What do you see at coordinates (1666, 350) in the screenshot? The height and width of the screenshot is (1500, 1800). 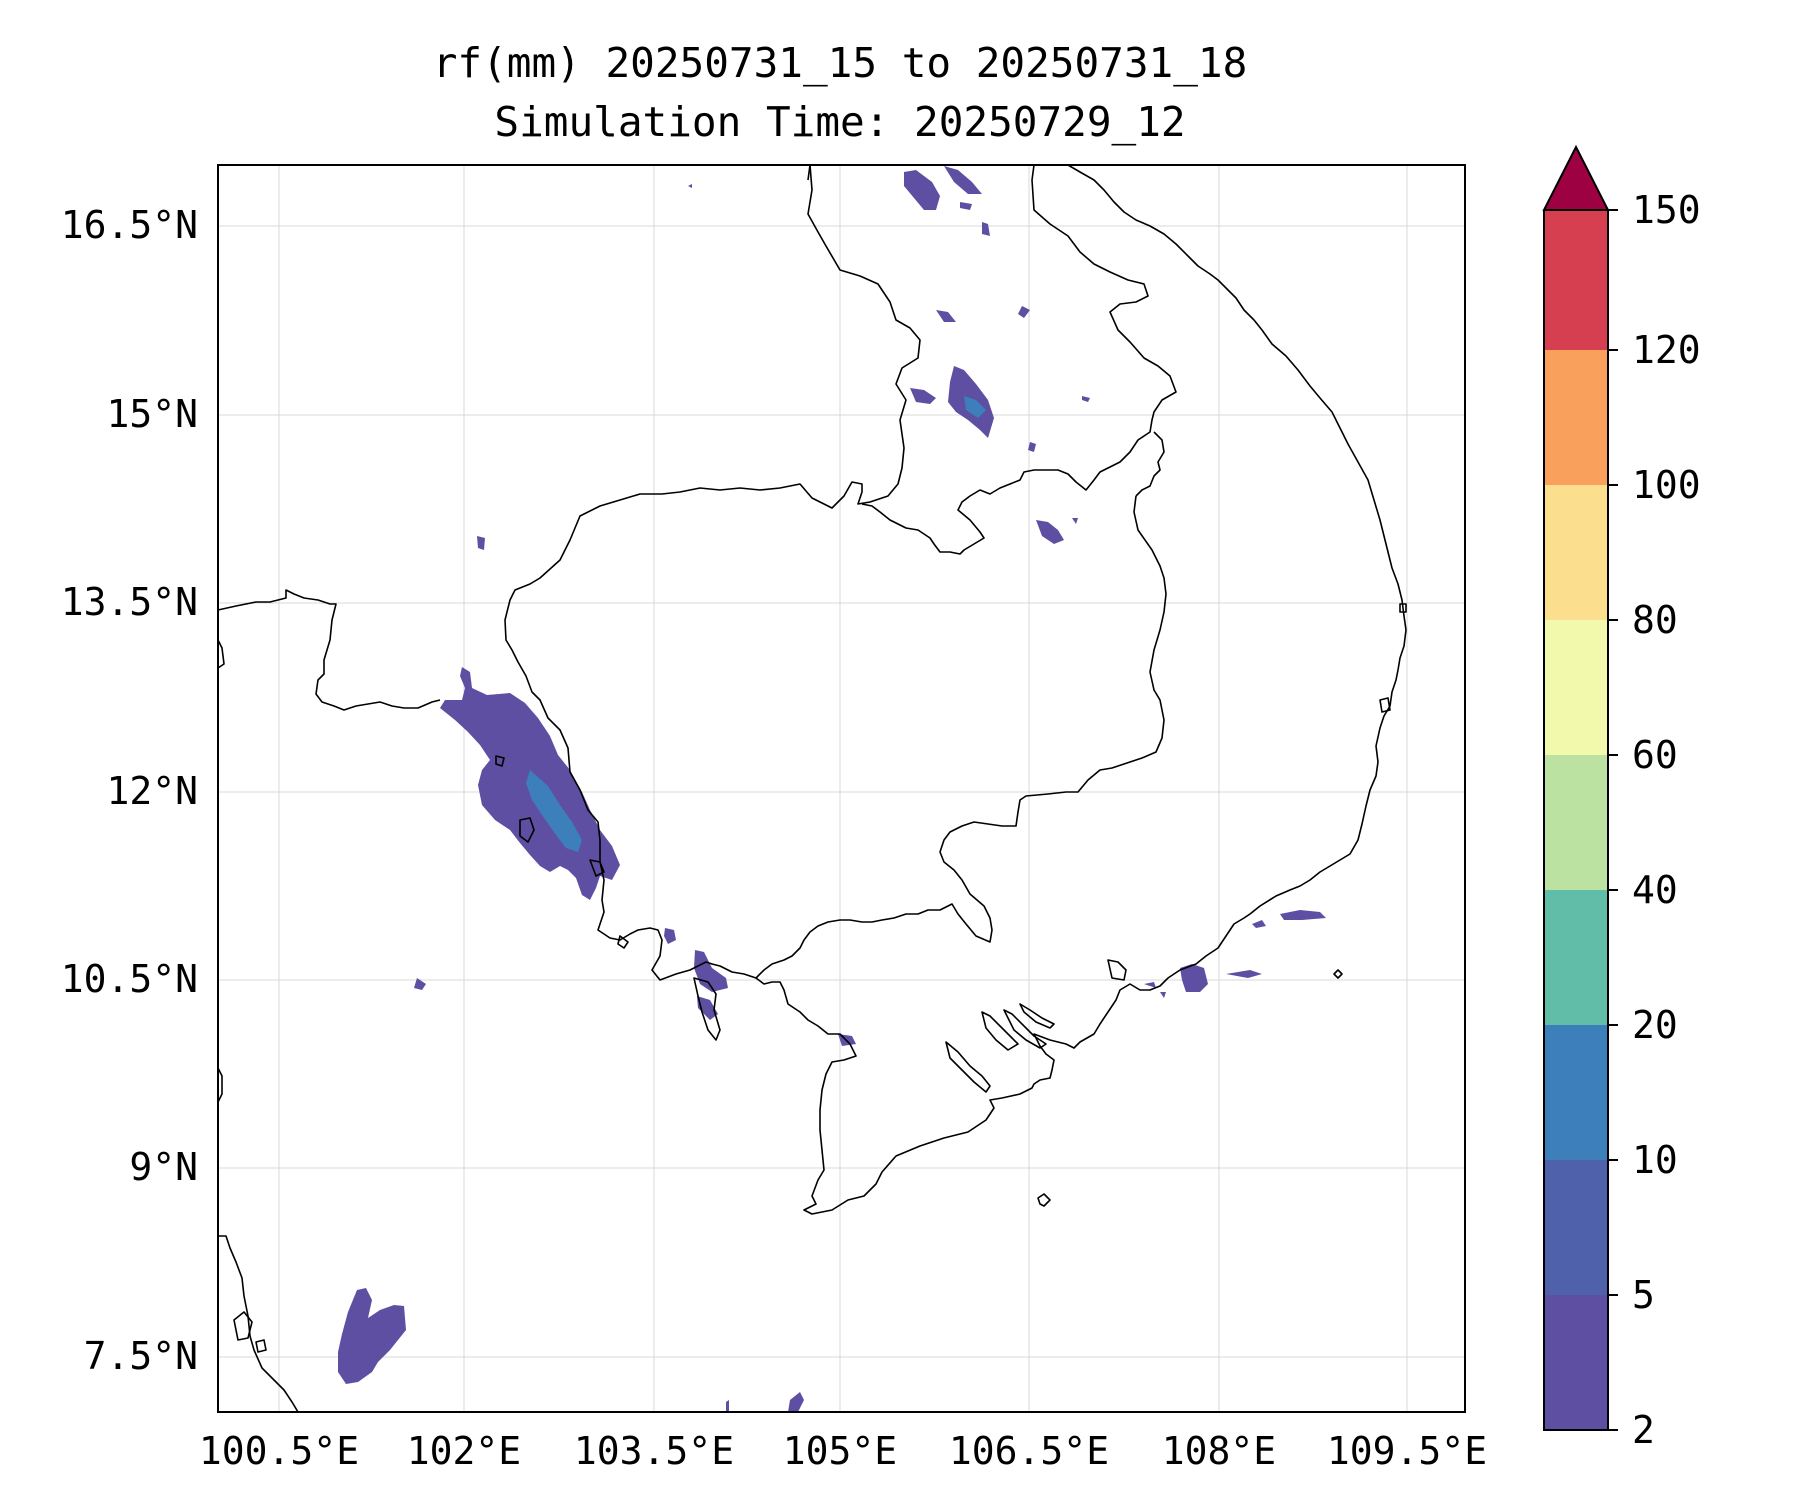 I see `colorbar-label: 120` at bounding box center [1666, 350].